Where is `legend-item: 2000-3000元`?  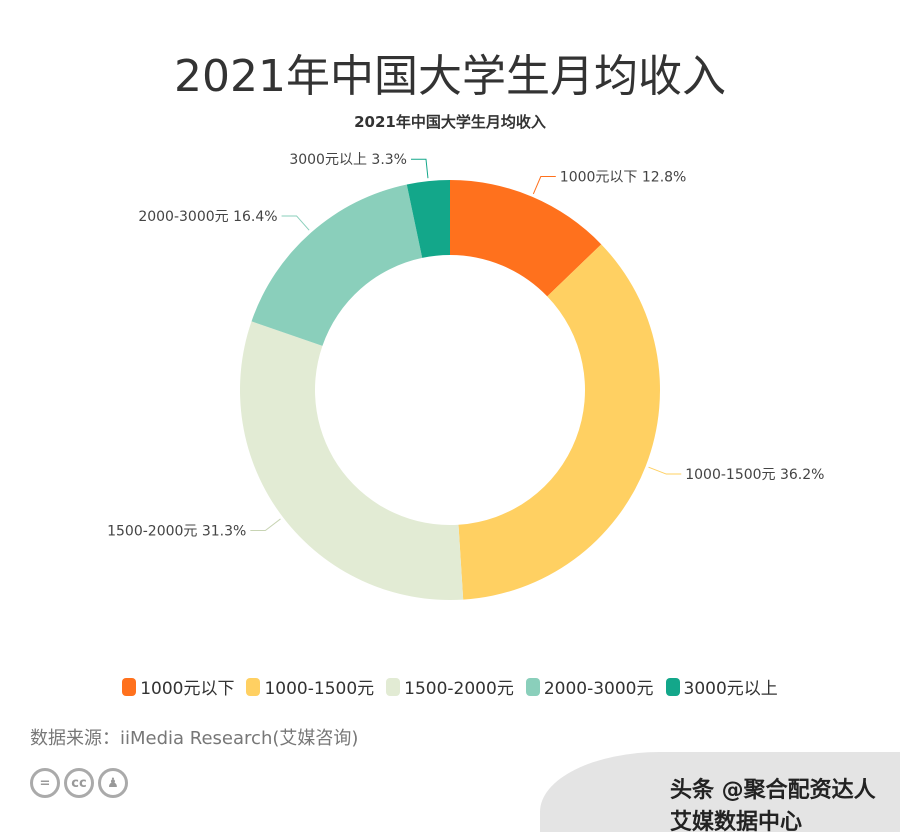
legend-item: 2000-3000元 is located at coordinates (589, 686).